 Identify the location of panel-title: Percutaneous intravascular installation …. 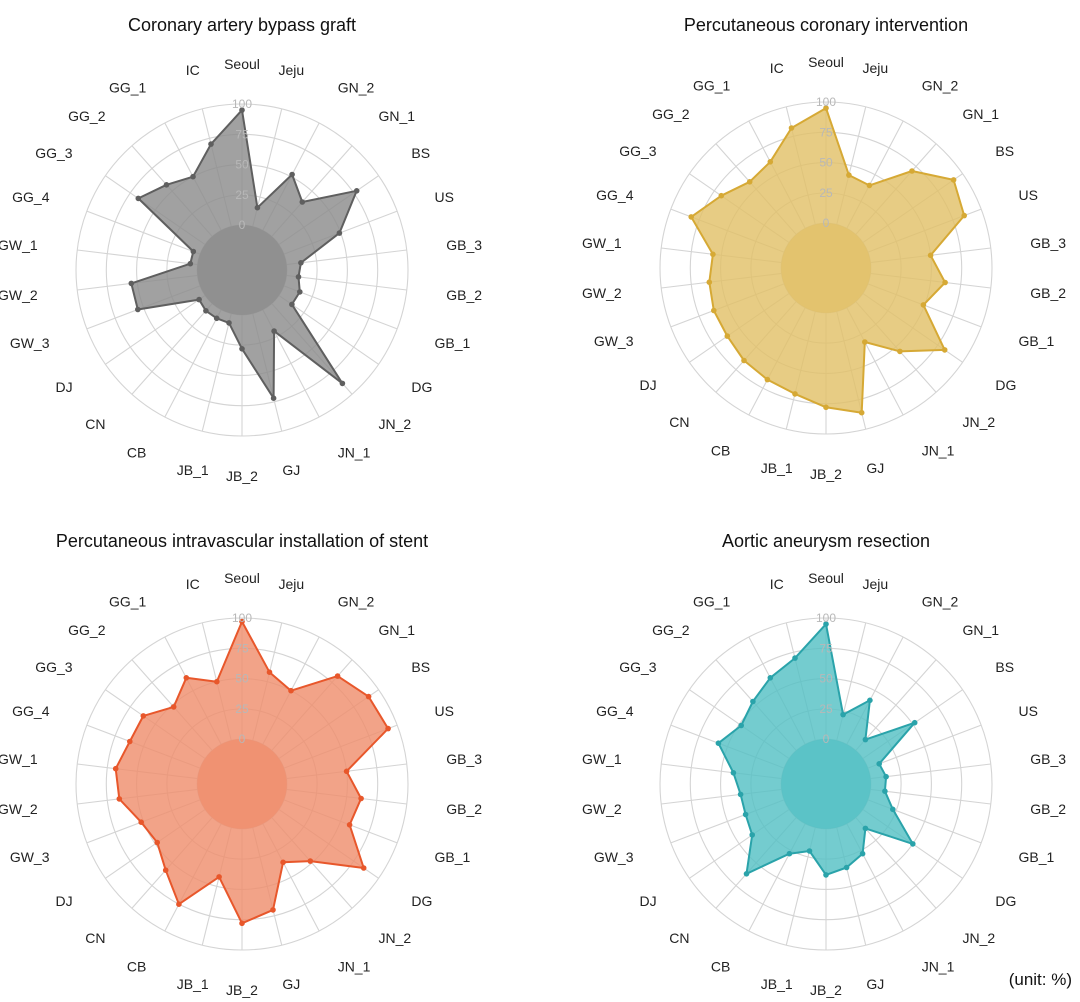
(242, 541).